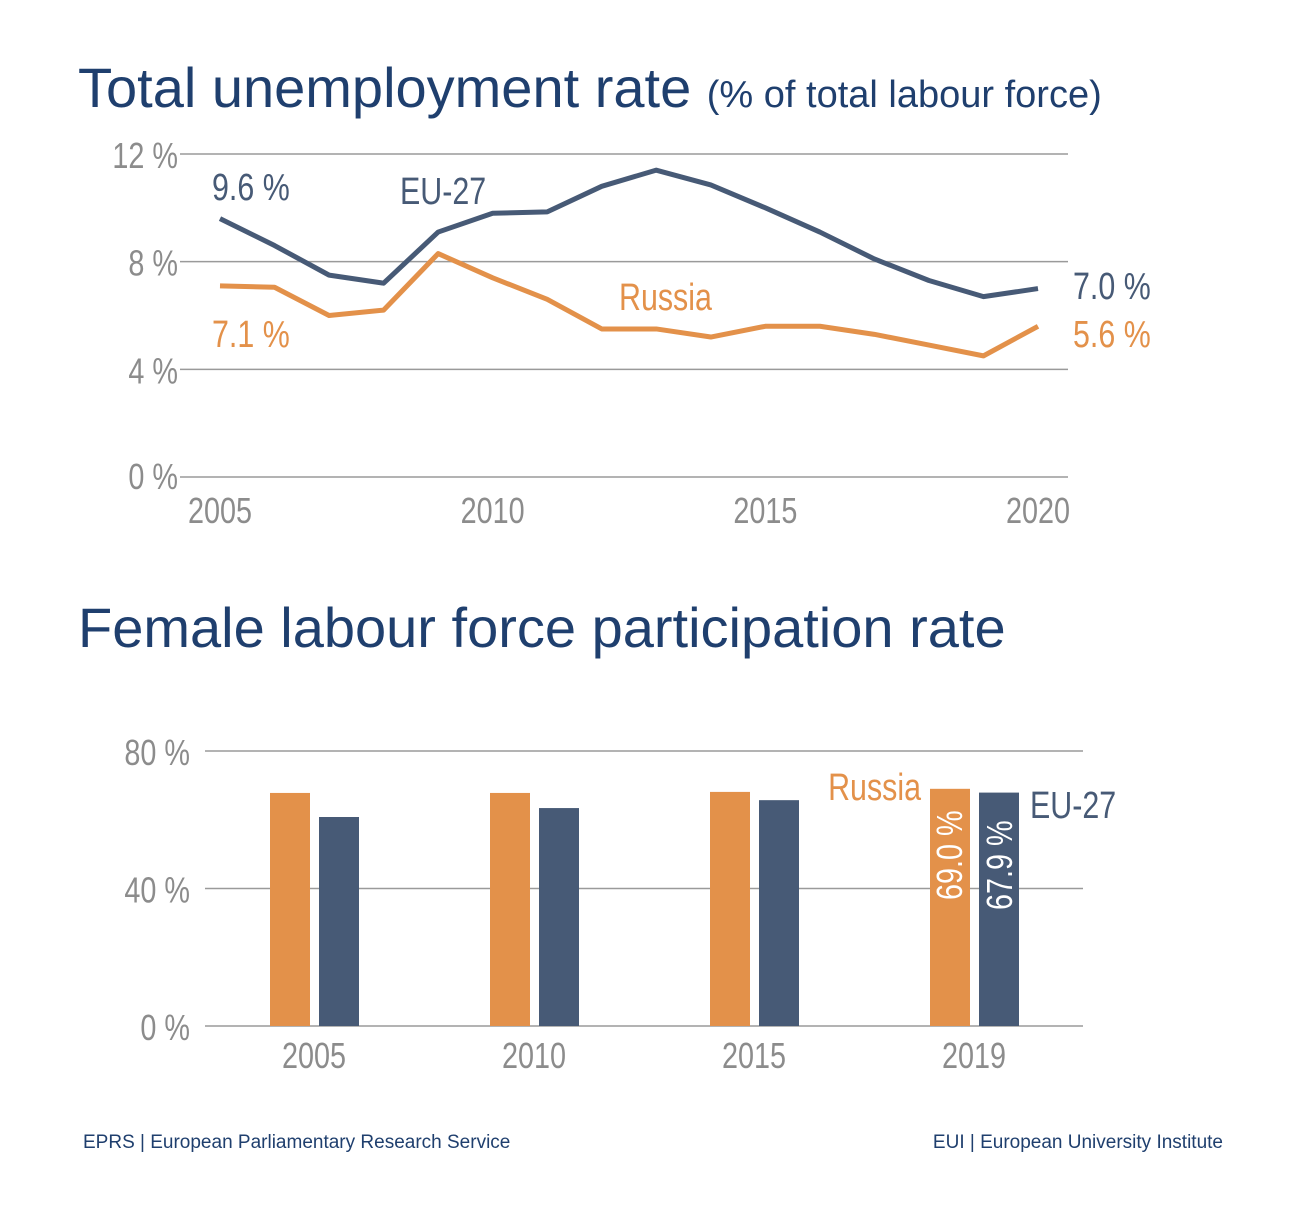 This screenshot has width=1302, height=1214. I want to click on eu27-start-label: 9.6 %, so click(251, 188).